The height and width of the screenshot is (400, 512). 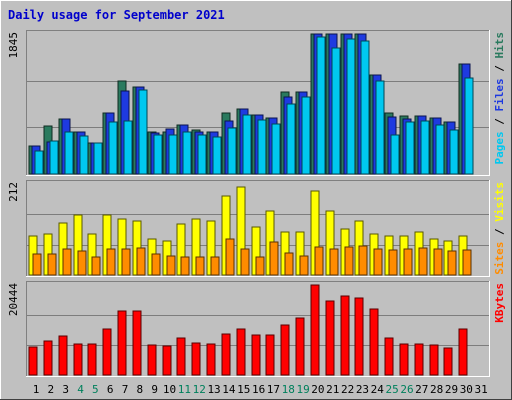 I want to click on x-tick-label: 17, so click(x=273, y=389).